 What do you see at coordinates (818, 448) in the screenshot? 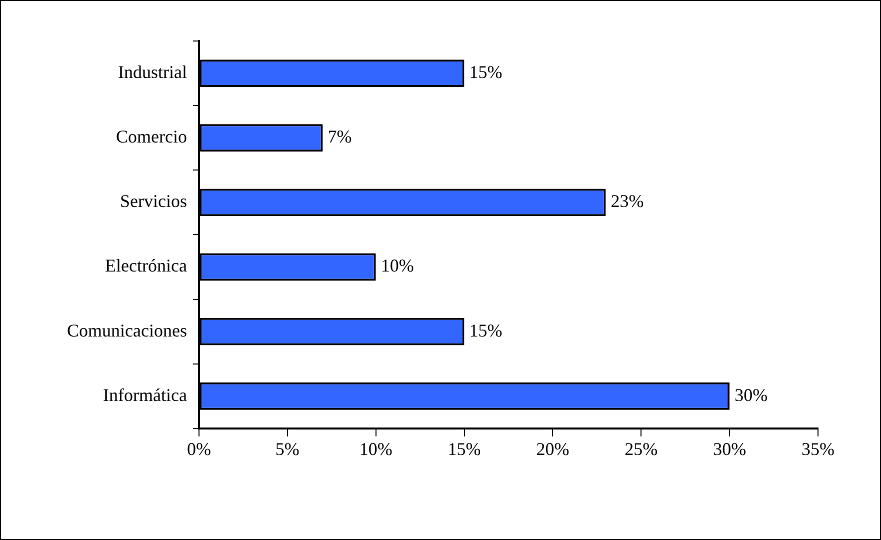
I see `x-tick-label: 35%` at bounding box center [818, 448].